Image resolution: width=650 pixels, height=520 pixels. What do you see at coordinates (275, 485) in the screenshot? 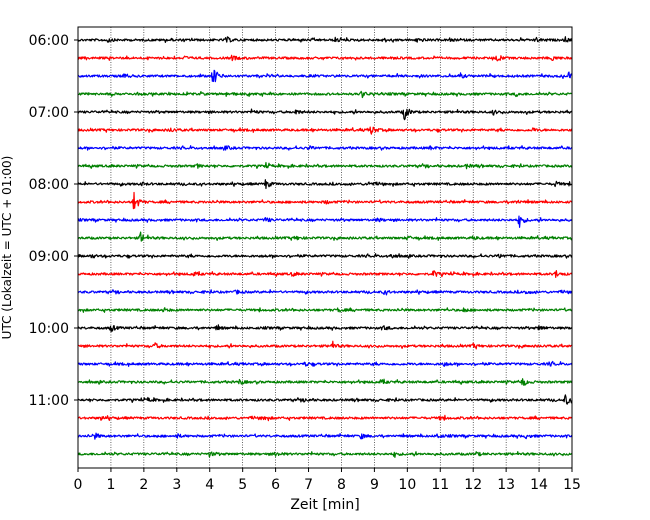
I see `x-tick-label: 6` at bounding box center [275, 485].